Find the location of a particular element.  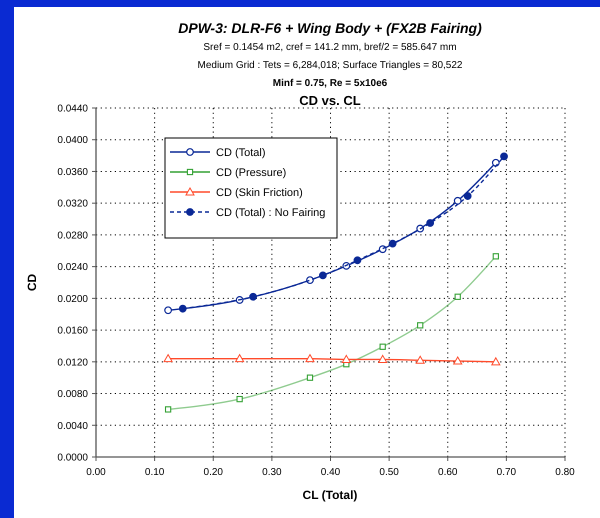

x-tick-label: 0.60 is located at coordinates (448, 472).